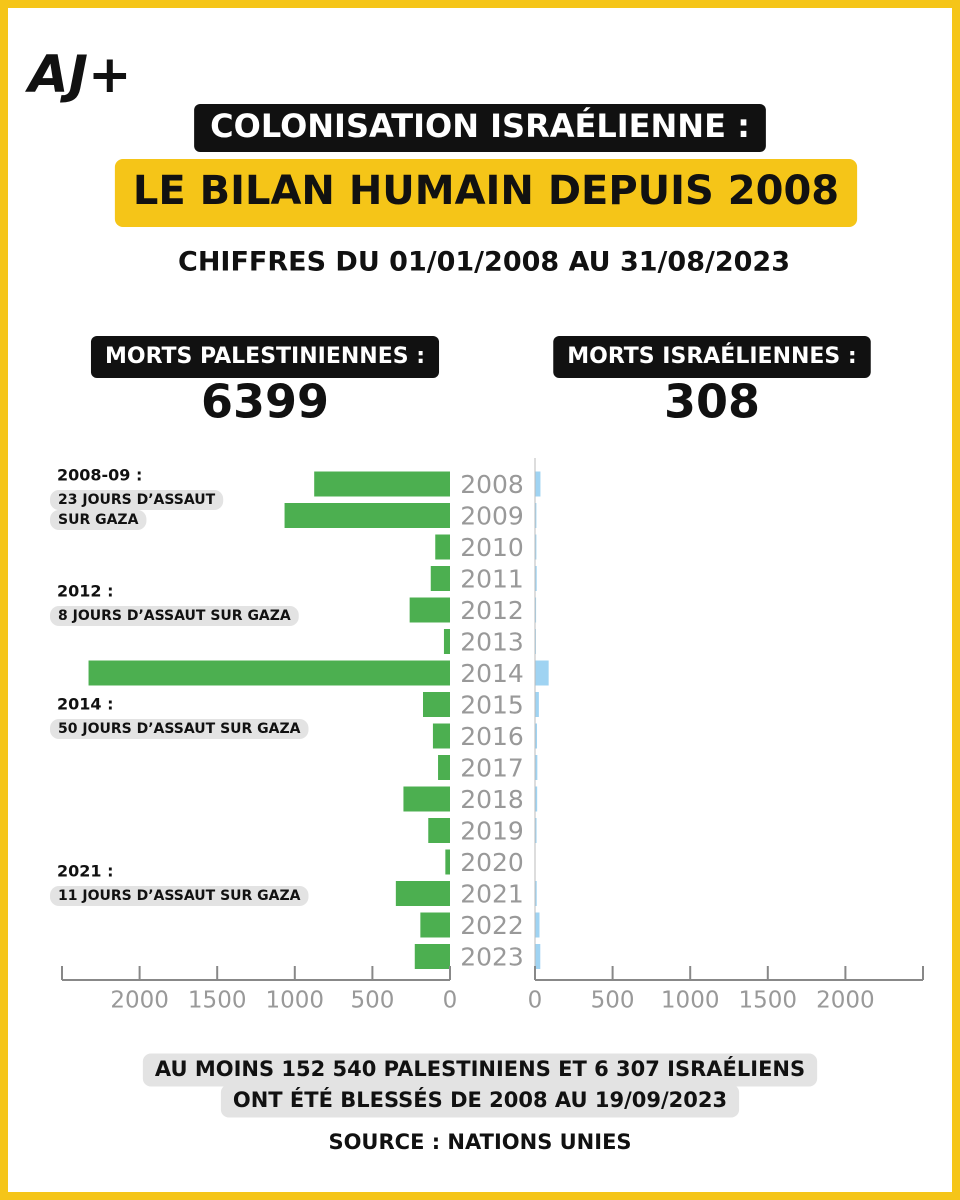 The width and height of the screenshot is (960, 1200). I want to click on year-label: 2015, so click(492, 705).